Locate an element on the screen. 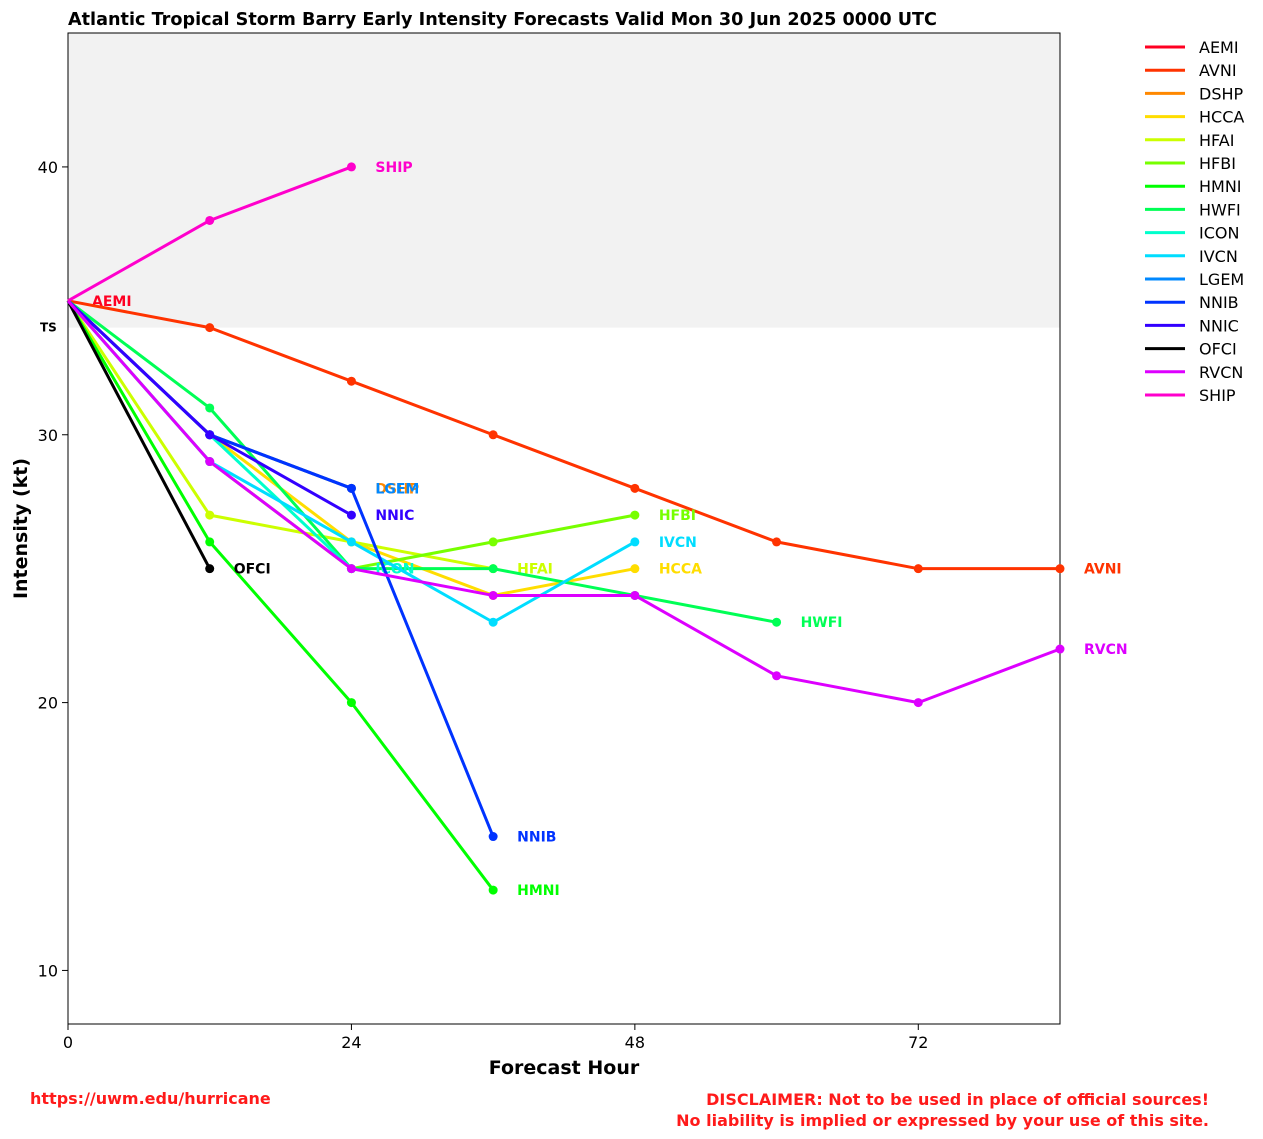  legend-label-hcca: HCCA is located at coordinates (1221, 117).